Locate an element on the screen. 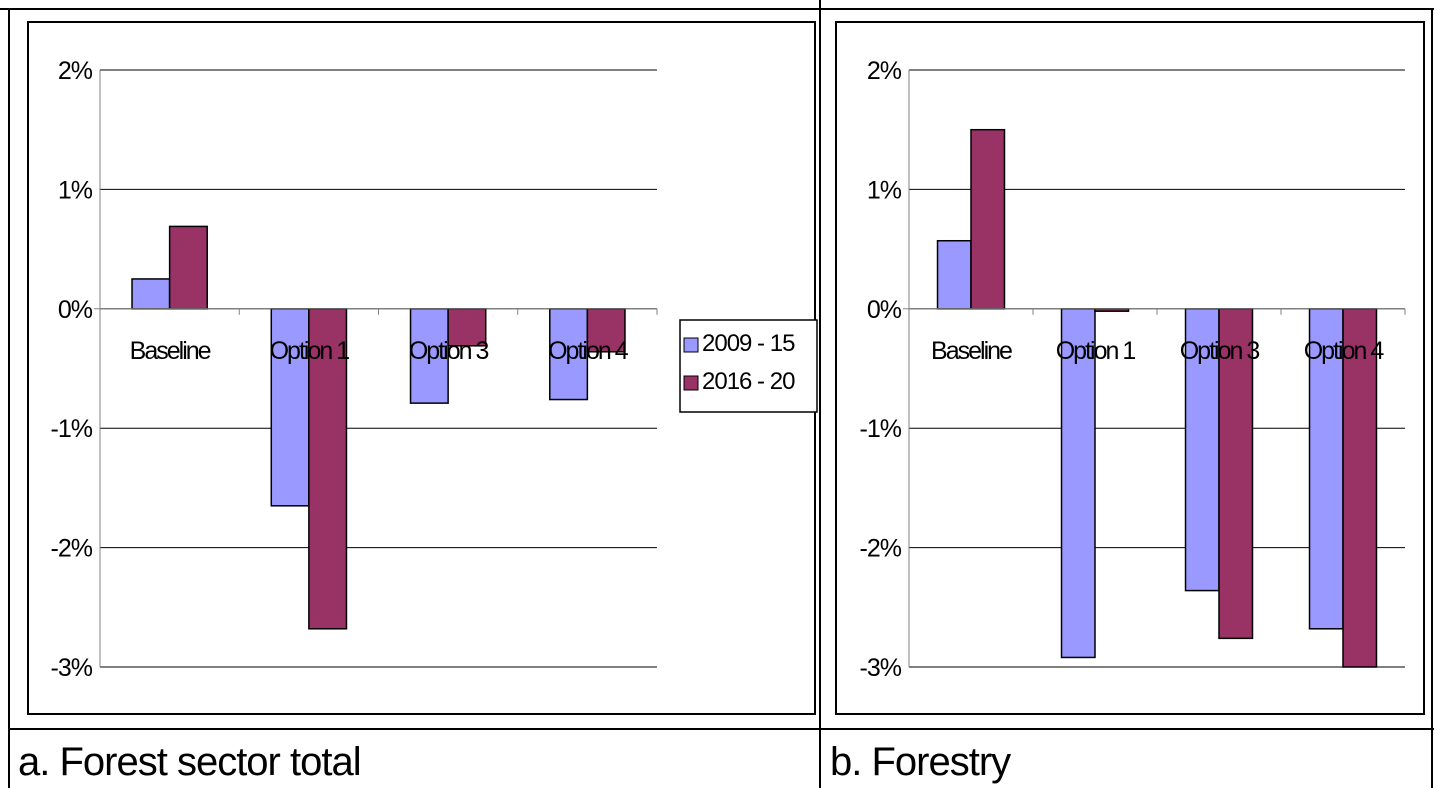  legend-label: 2016 - 20 is located at coordinates (748, 381).